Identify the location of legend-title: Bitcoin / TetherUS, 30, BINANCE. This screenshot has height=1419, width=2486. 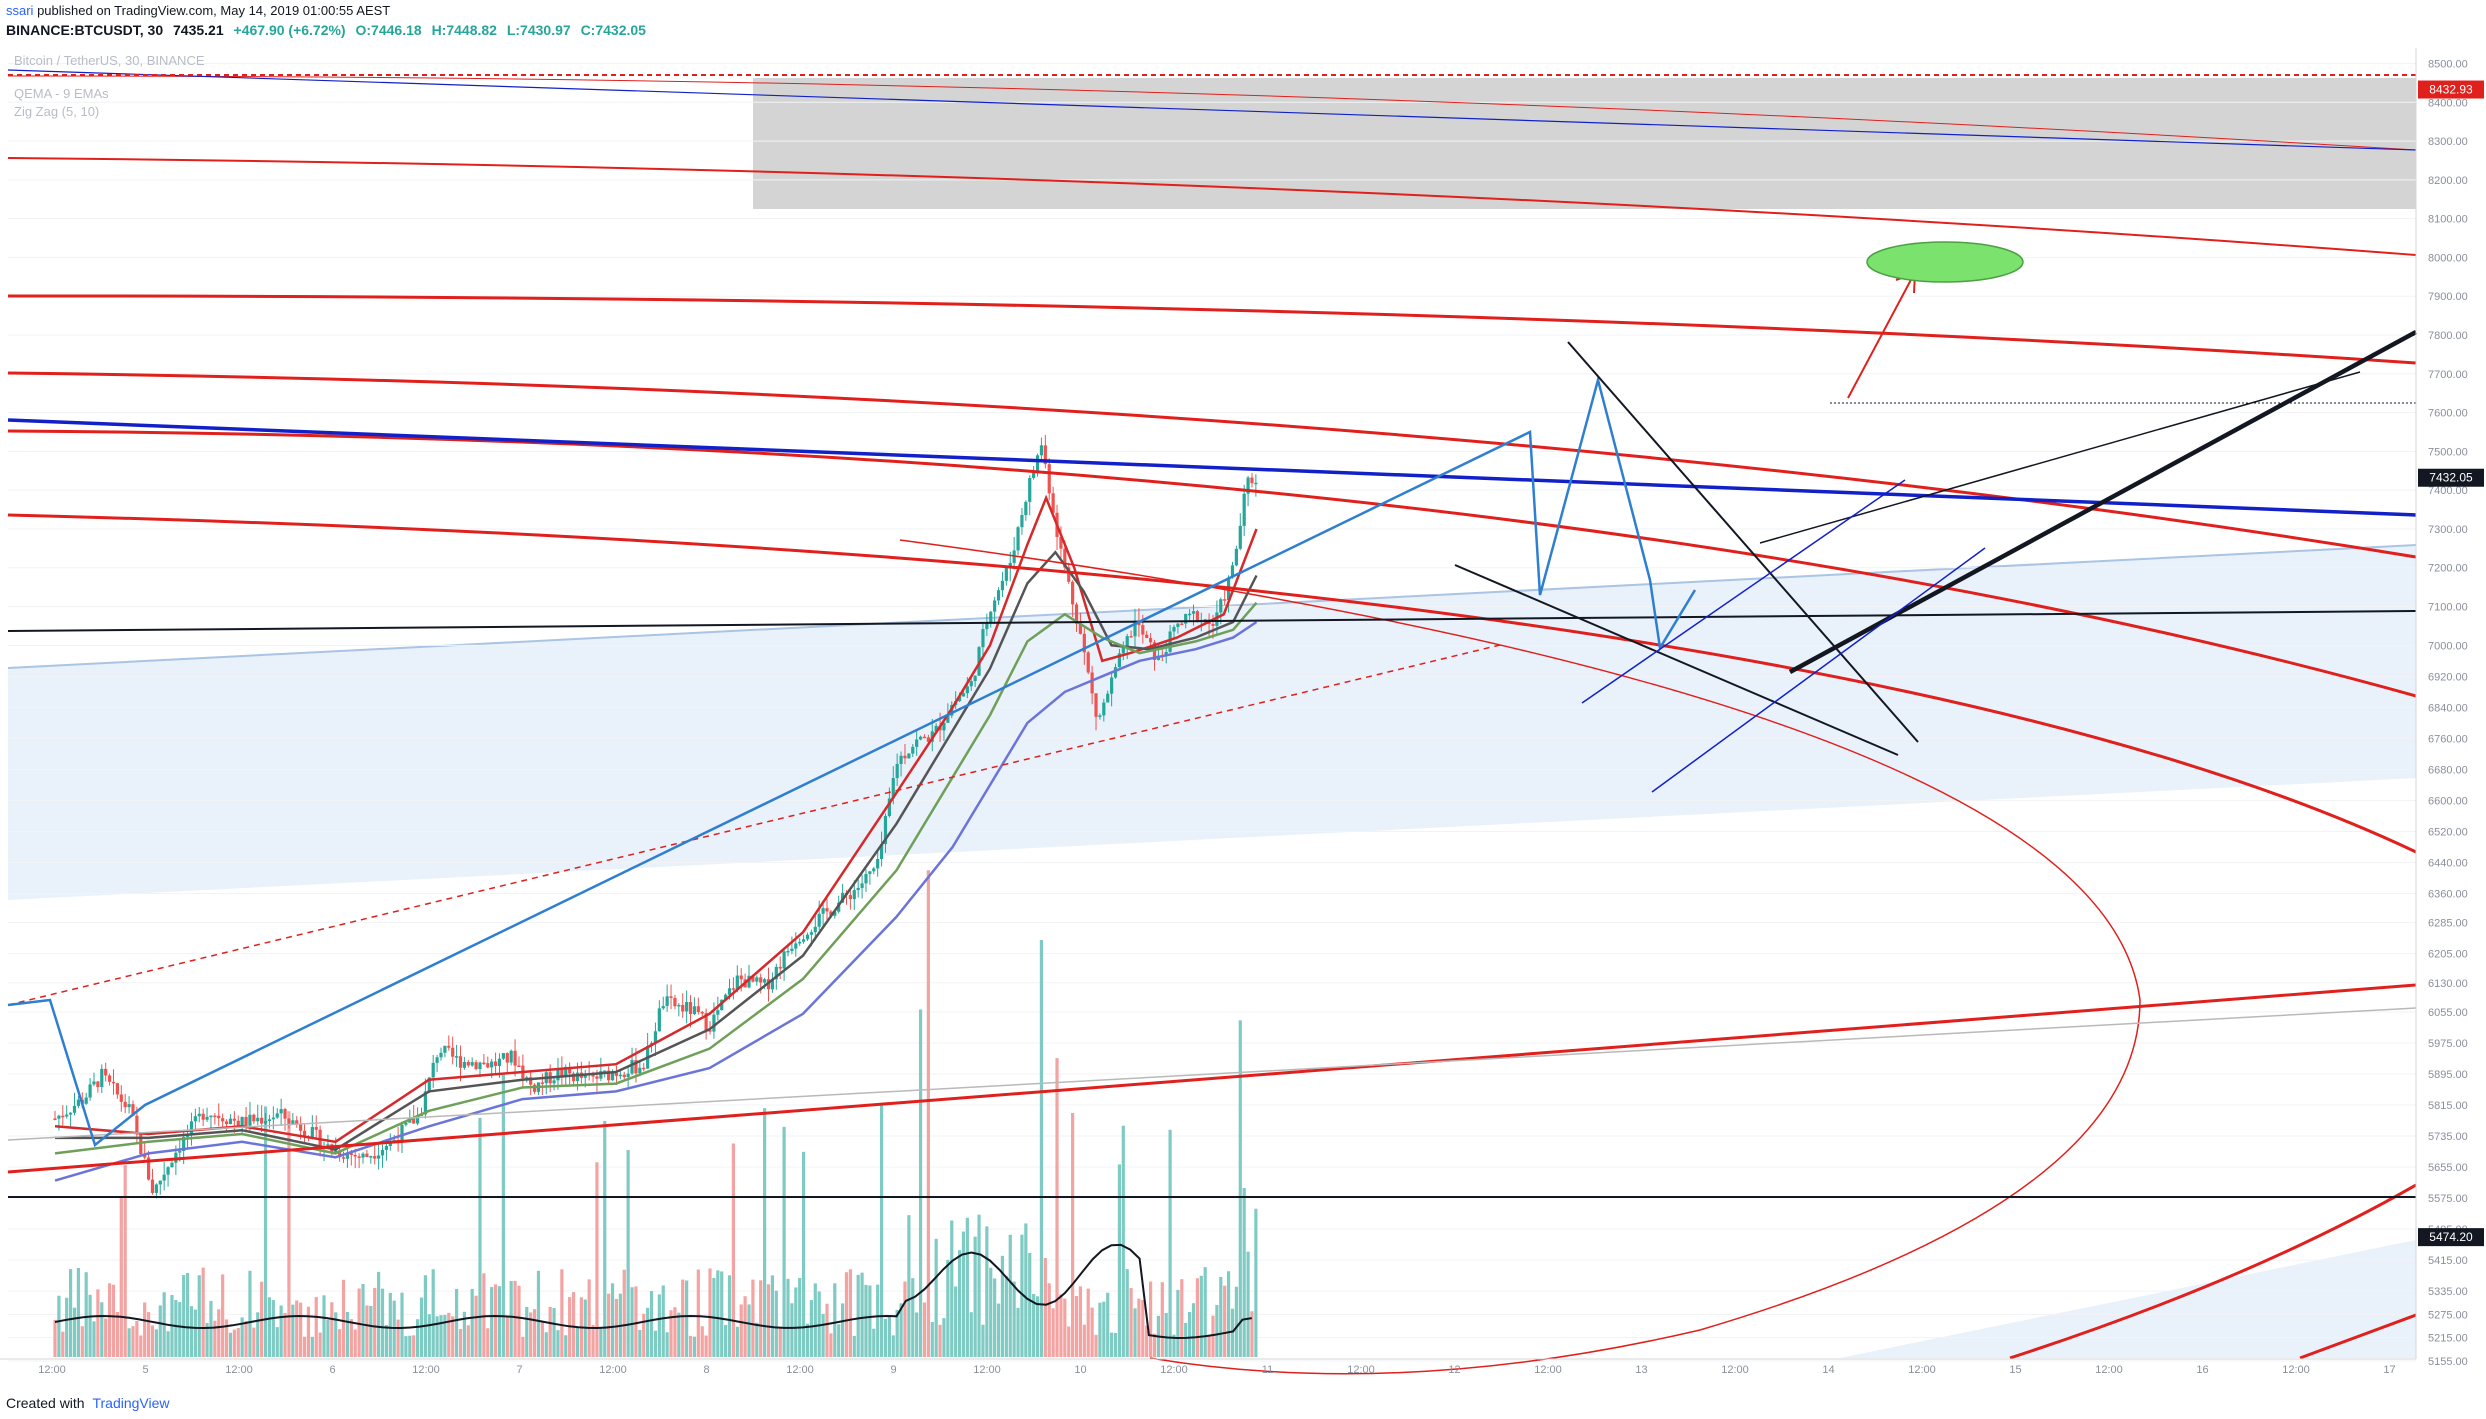
(109, 60).